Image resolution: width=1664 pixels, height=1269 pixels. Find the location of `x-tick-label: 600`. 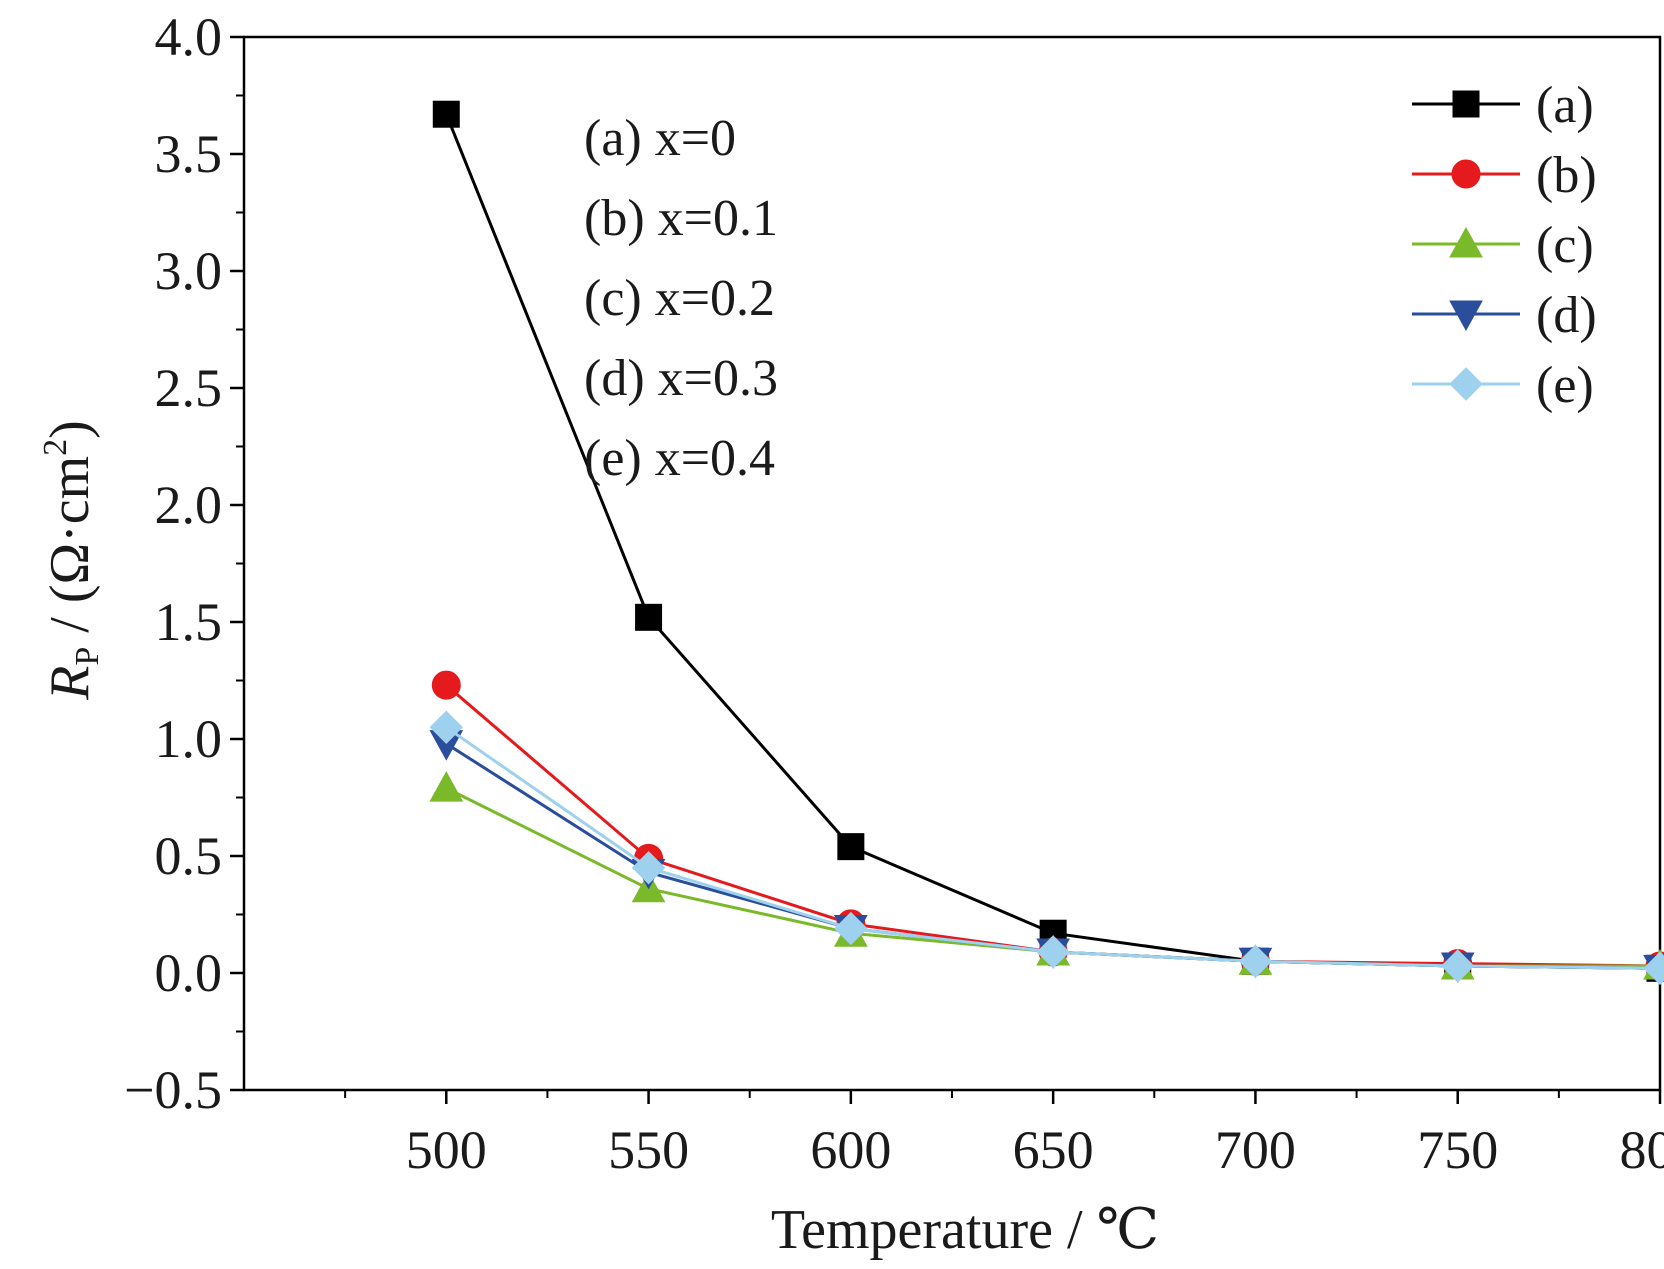

x-tick-label: 600 is located at coordinates (850, 1150).